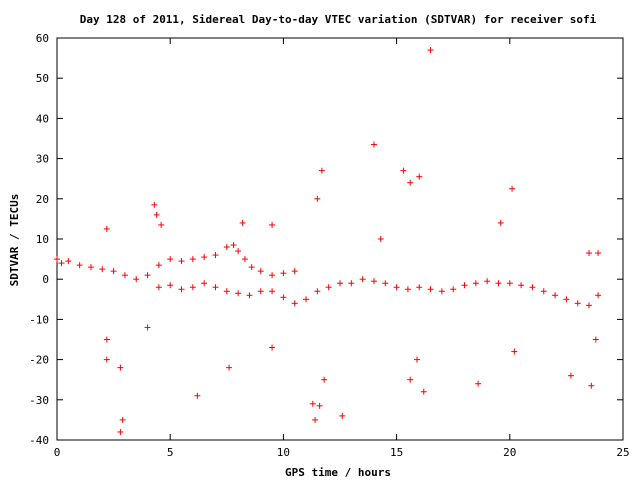  Describe the element at coordinates (283, 452) in the screenshot. I see `x-tick-label: 10` at that location.